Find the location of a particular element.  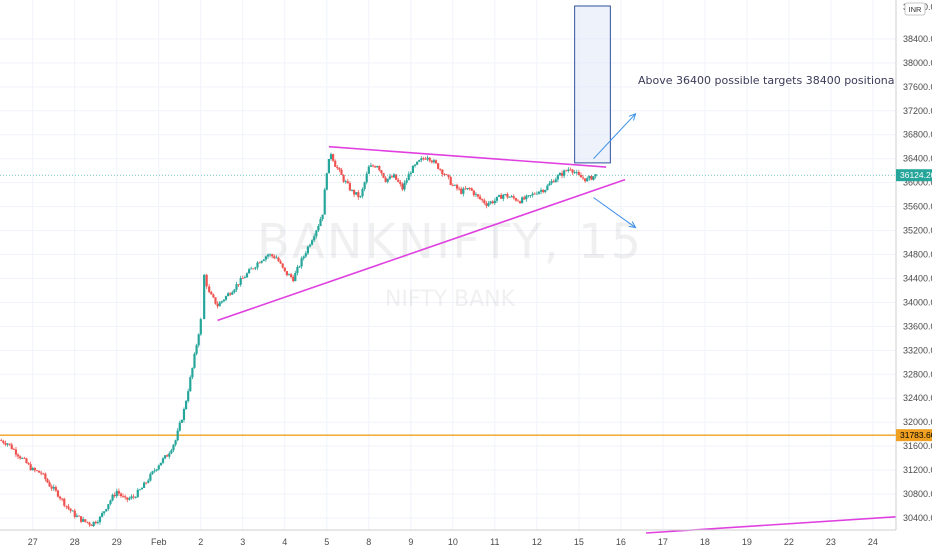

time-tick-label: 10 is located at coordinates (453, 542).